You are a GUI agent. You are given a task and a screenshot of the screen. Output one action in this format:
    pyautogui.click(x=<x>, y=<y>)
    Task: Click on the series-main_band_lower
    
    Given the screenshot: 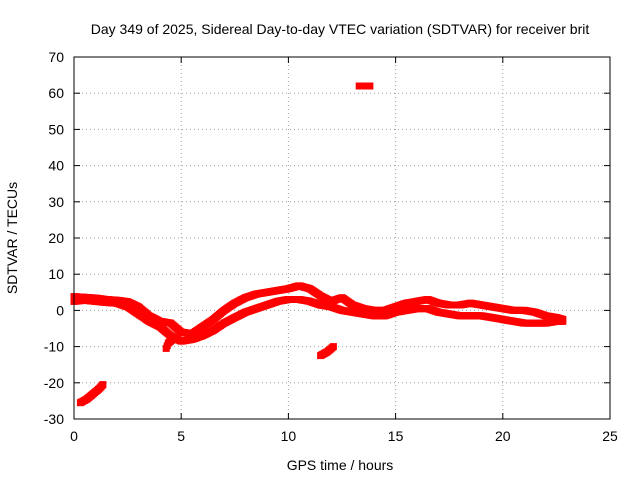 What is the action you would take?
    pyautogui.click(x=318, y=320)
    